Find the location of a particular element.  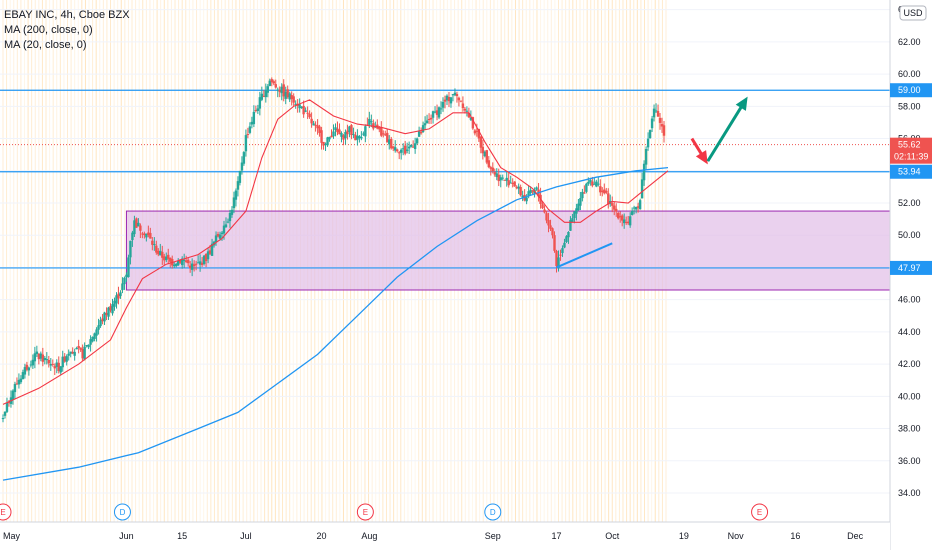

price-tick-label: 50.00 is located at coordinates (909, 235).